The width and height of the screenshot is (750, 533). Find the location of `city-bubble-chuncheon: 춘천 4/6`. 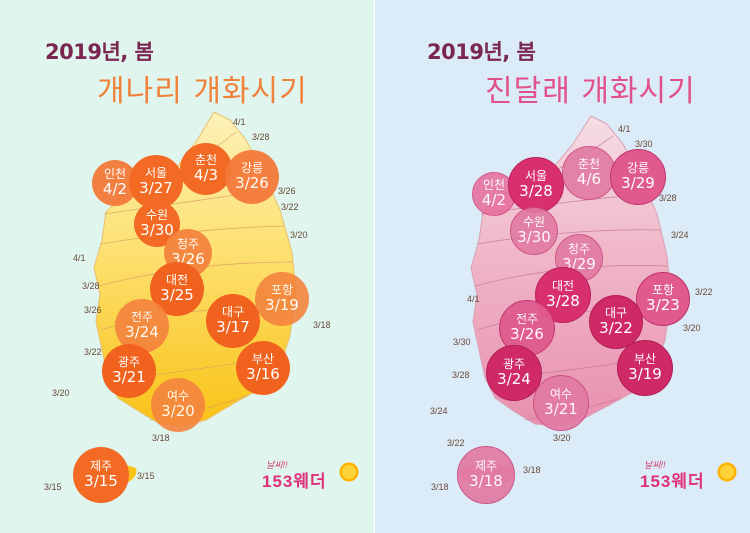

city-bubble-chuncheon: 춘천 4/6 is located at coordinates (589, 173).